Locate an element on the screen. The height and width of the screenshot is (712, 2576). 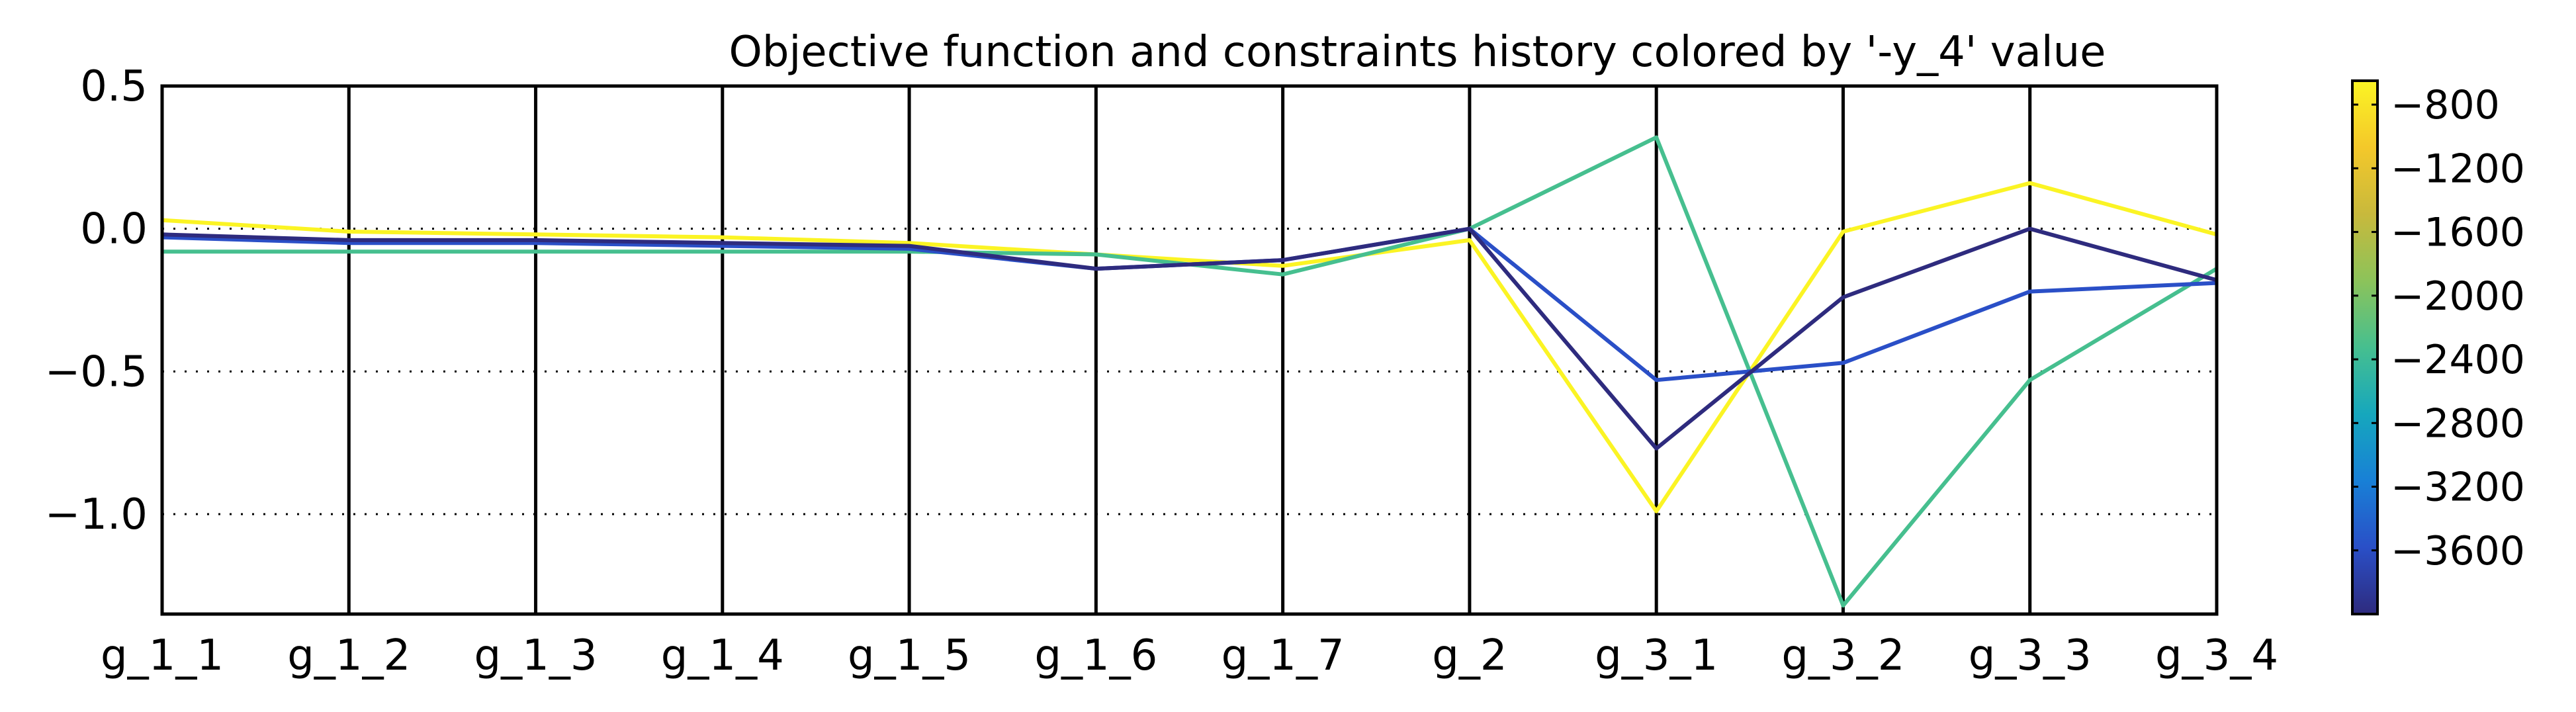
x-tick-label: g_1_6 is located at coordinates (1095, 655).